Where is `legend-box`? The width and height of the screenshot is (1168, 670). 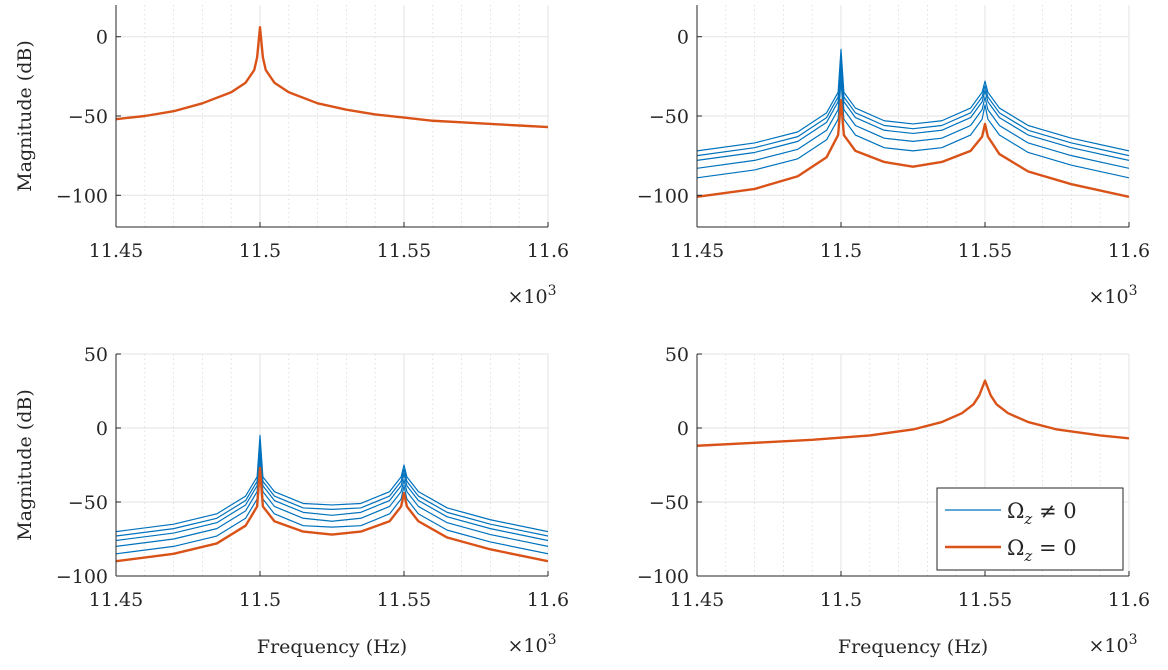
legend-box is located at coordinates (1030, 529).